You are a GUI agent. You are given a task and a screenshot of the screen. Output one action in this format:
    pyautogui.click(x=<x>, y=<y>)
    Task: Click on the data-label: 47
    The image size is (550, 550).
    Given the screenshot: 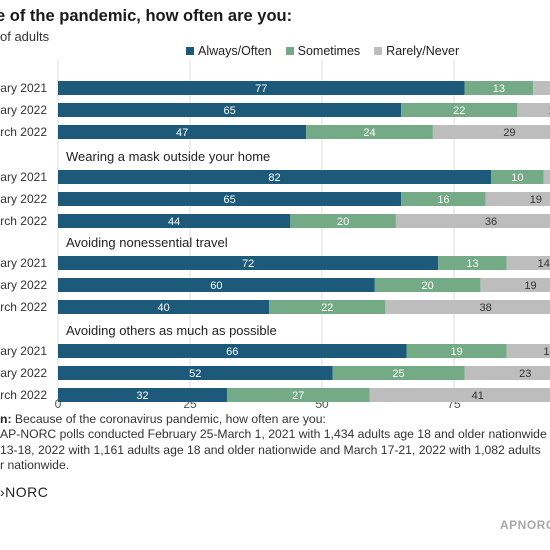 What is the action you would take?
    pyautogui.click(x=182, y=133)
    